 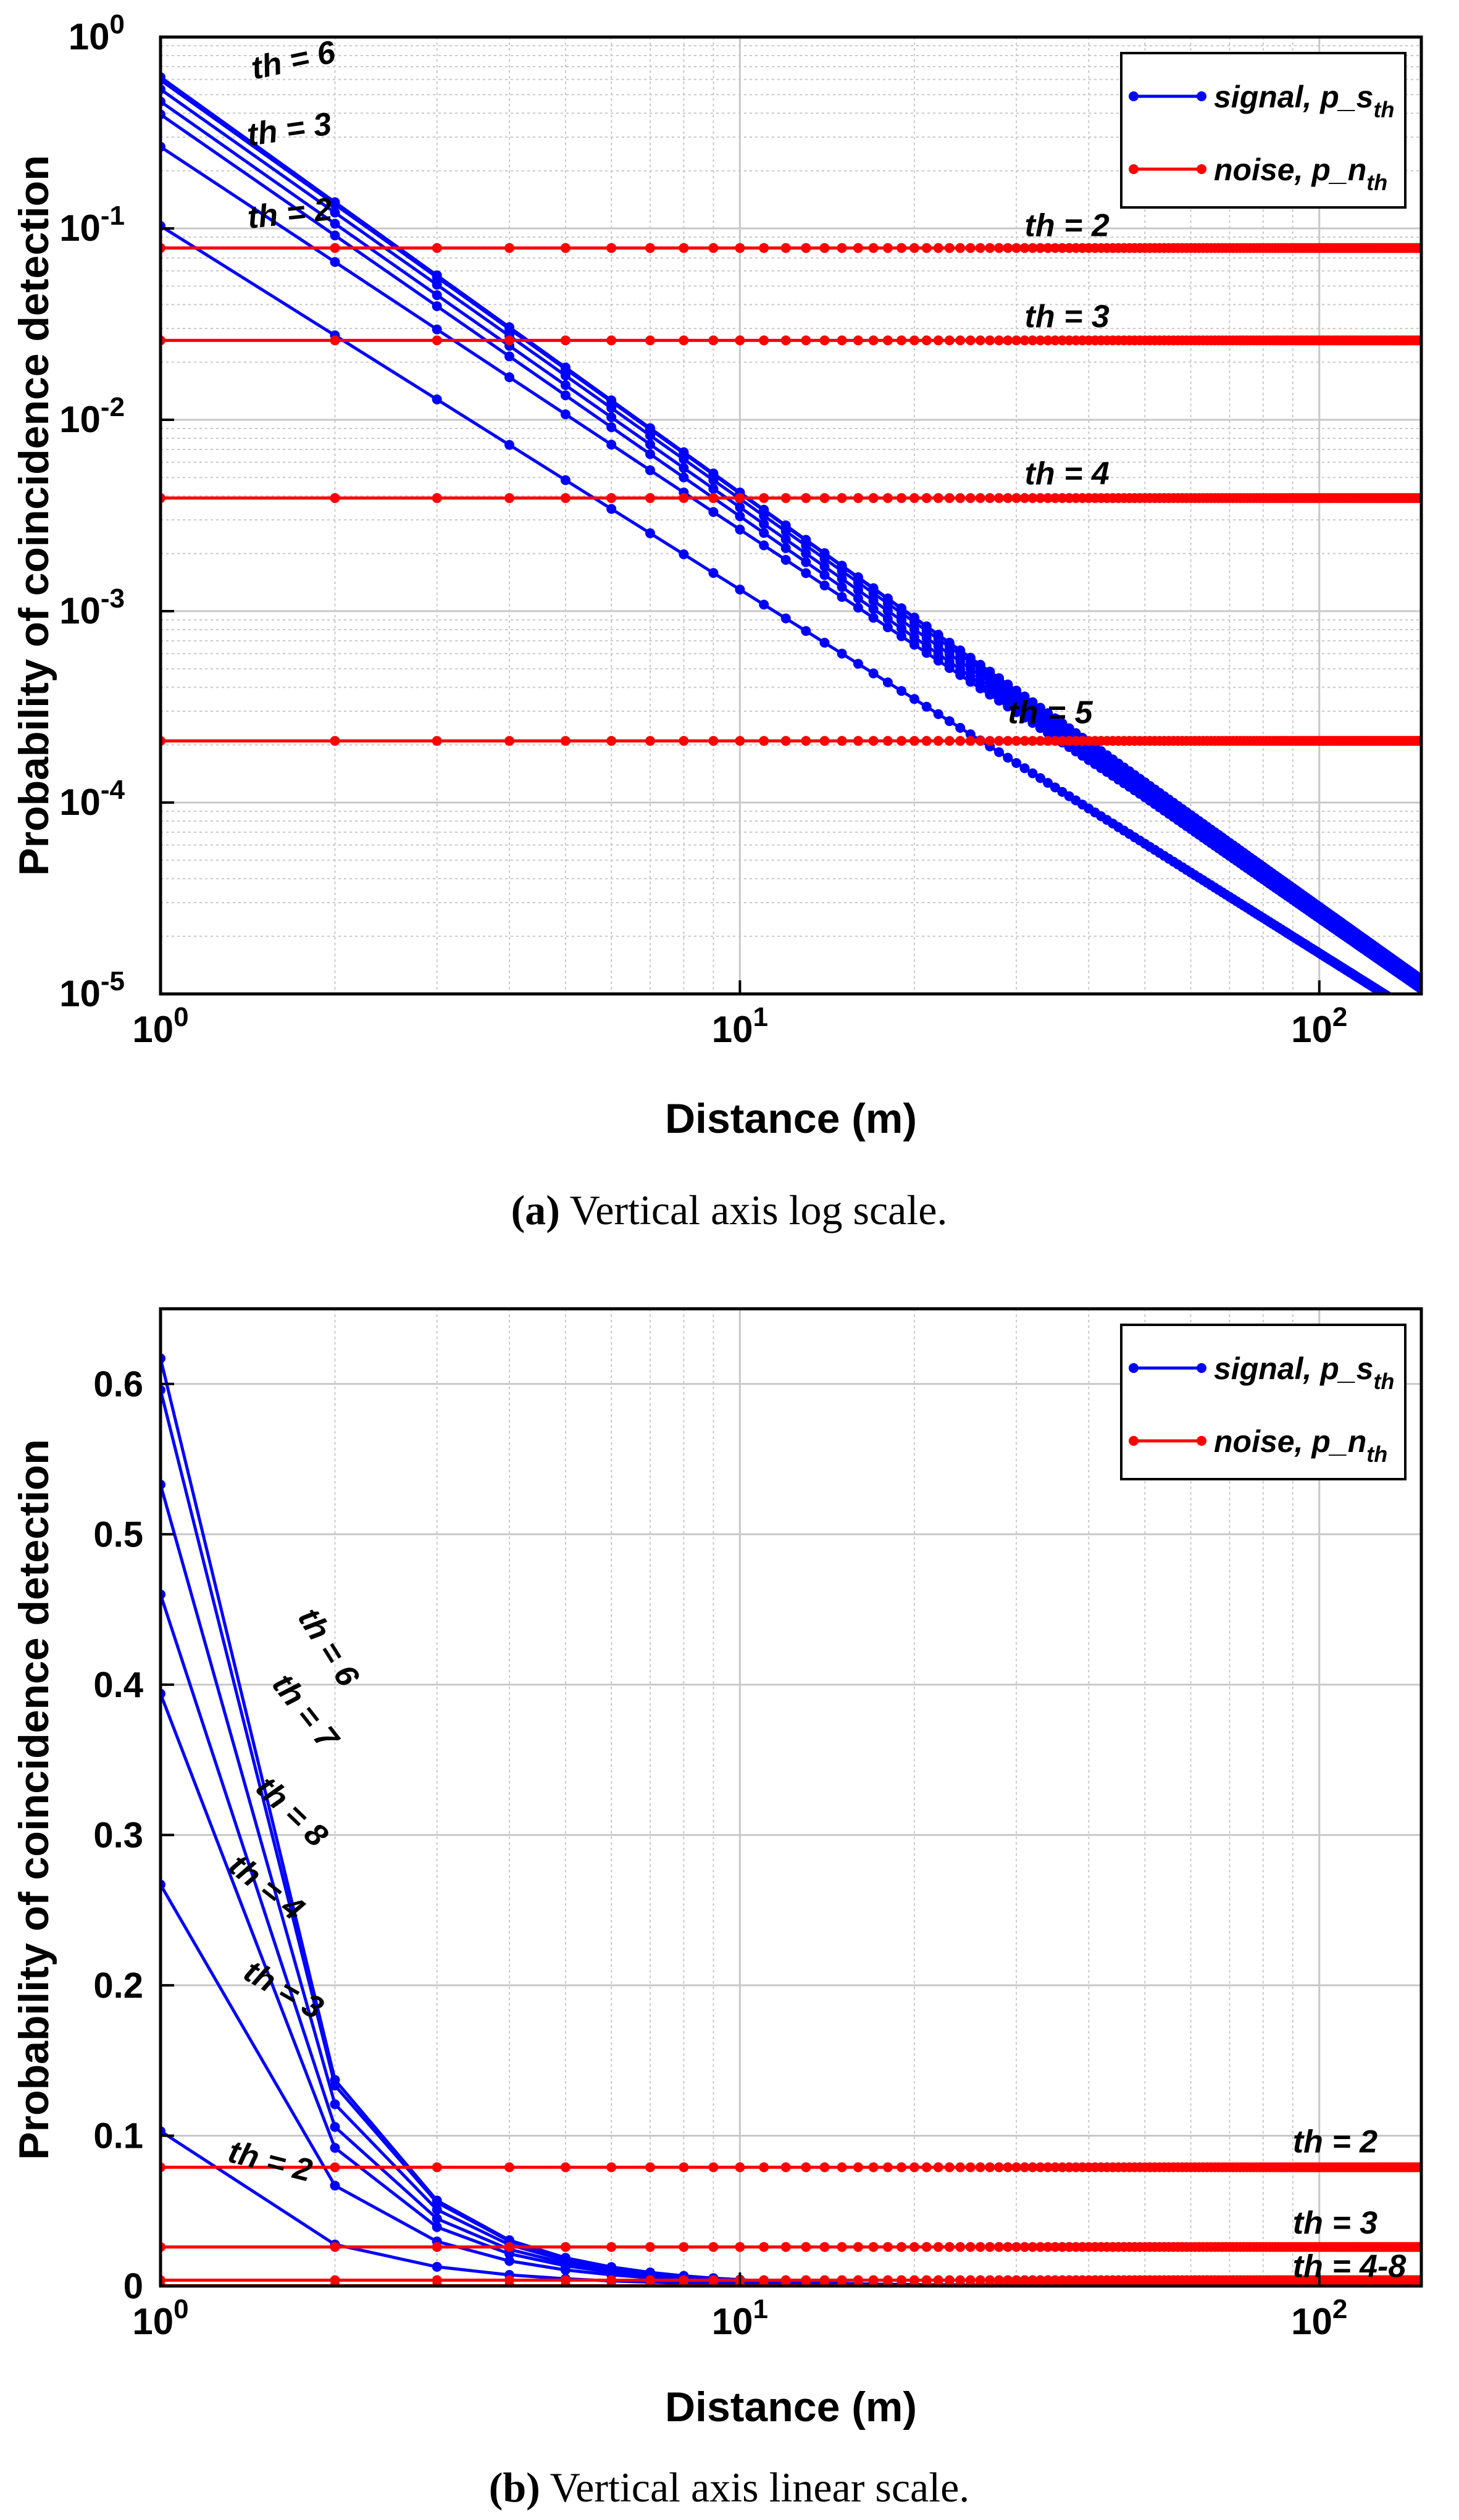 I want to click on x-axis-label-a: Distance (m), so click(x=791, y=1118).